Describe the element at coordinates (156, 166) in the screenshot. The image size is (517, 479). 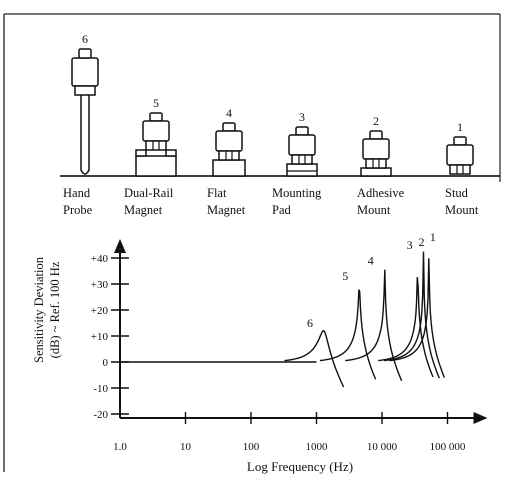
I see `dual-rail-magnet` at that location.